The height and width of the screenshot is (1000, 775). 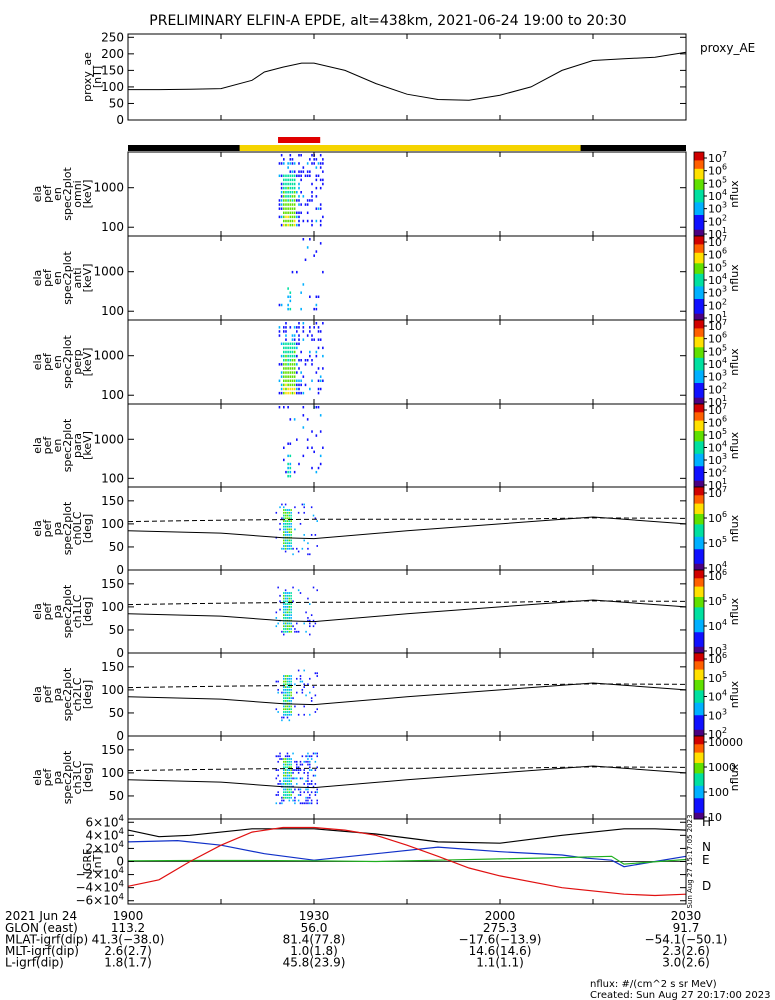 What do you see at coordinates (717, 220) in the screenshot?
I see `colorbar-tick-label: 10²` at bounding box center [717, 220].